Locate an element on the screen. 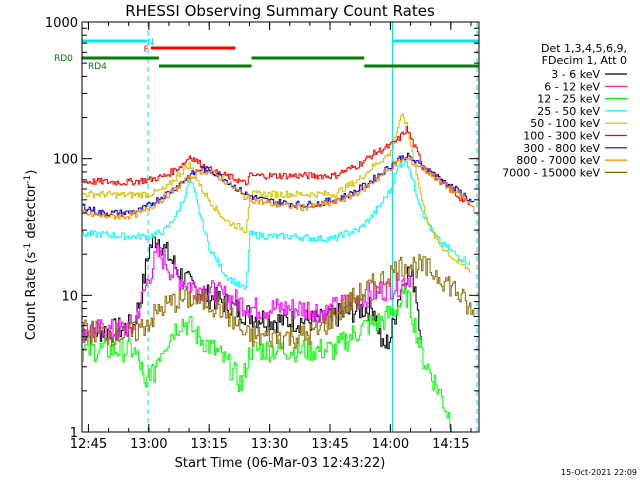 This screenshot has height=480, width=640. legend-label-4: 50 - 100 keV is located at coordinates (565, 123).